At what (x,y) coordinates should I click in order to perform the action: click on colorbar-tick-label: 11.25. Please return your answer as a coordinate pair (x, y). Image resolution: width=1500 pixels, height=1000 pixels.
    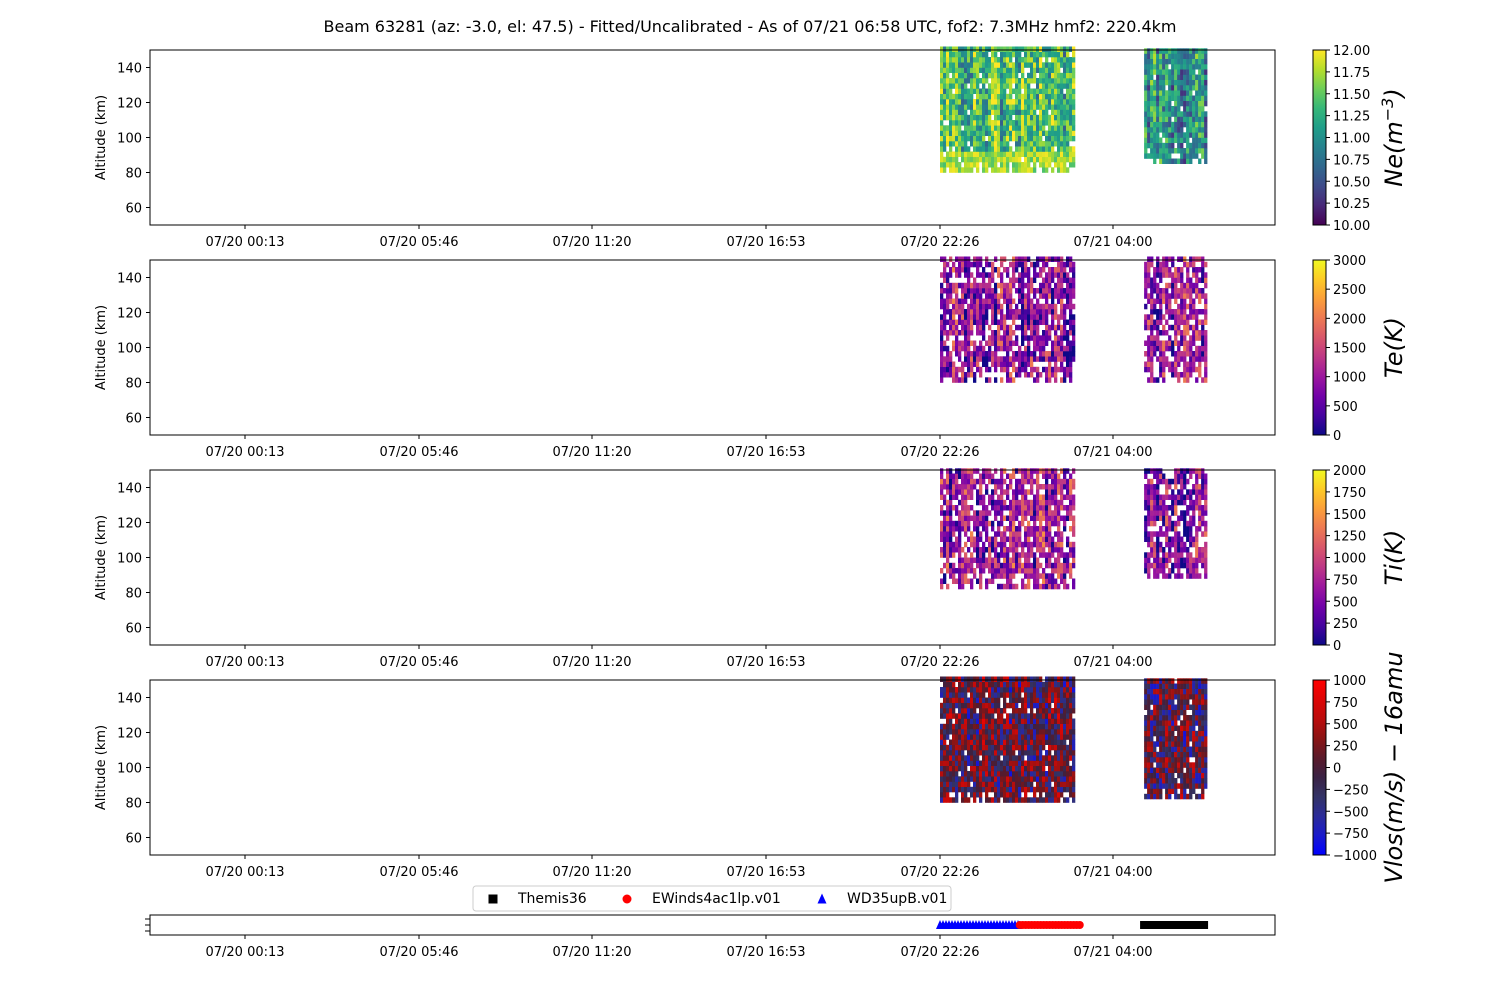
    Looking at the image, I should click on (1351, 117).